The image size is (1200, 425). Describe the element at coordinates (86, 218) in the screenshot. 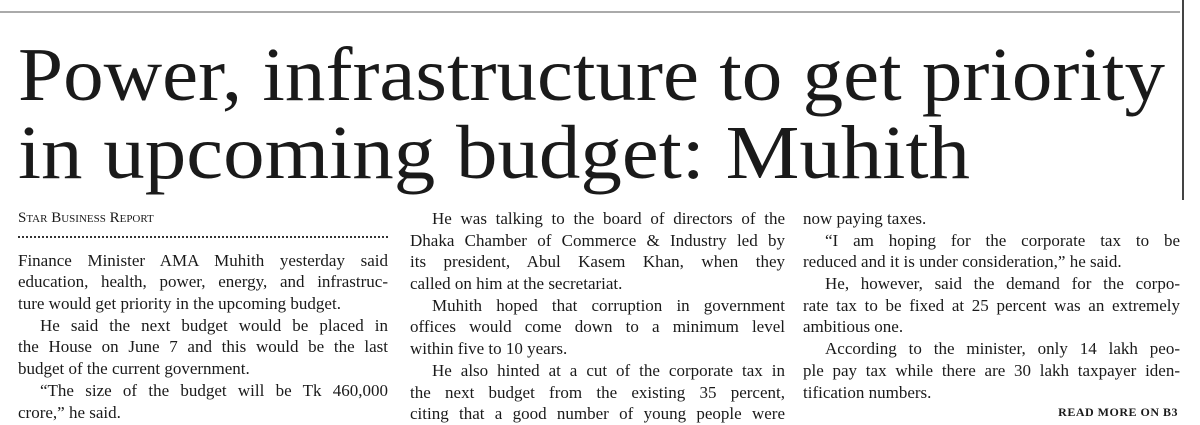

I see `byline: Star Business Report` at that location.